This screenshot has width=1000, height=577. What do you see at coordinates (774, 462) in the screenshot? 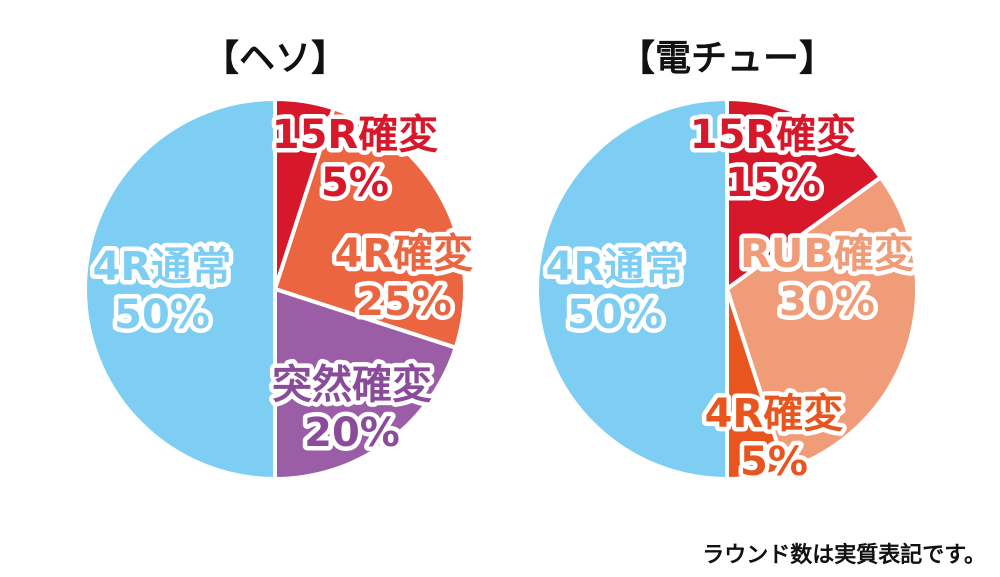
I see `denchu-slice-percent-3: 5%` at bounding box center [774, 462].